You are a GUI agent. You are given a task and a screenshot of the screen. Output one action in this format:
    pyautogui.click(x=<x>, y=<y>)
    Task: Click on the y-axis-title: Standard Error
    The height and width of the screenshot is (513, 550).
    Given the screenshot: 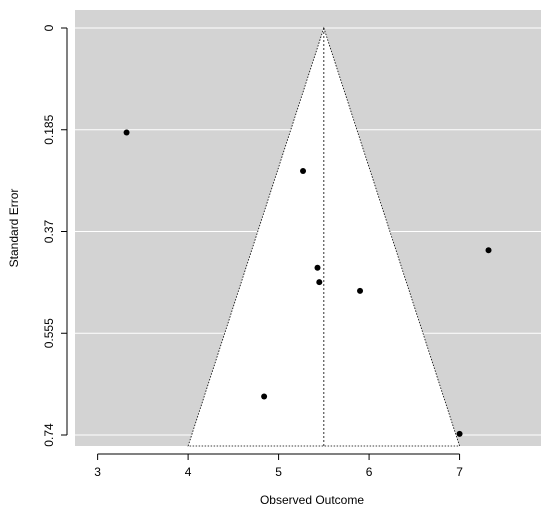 What is the action you would take?
    pyautogui.click(x=14, y=228)
    